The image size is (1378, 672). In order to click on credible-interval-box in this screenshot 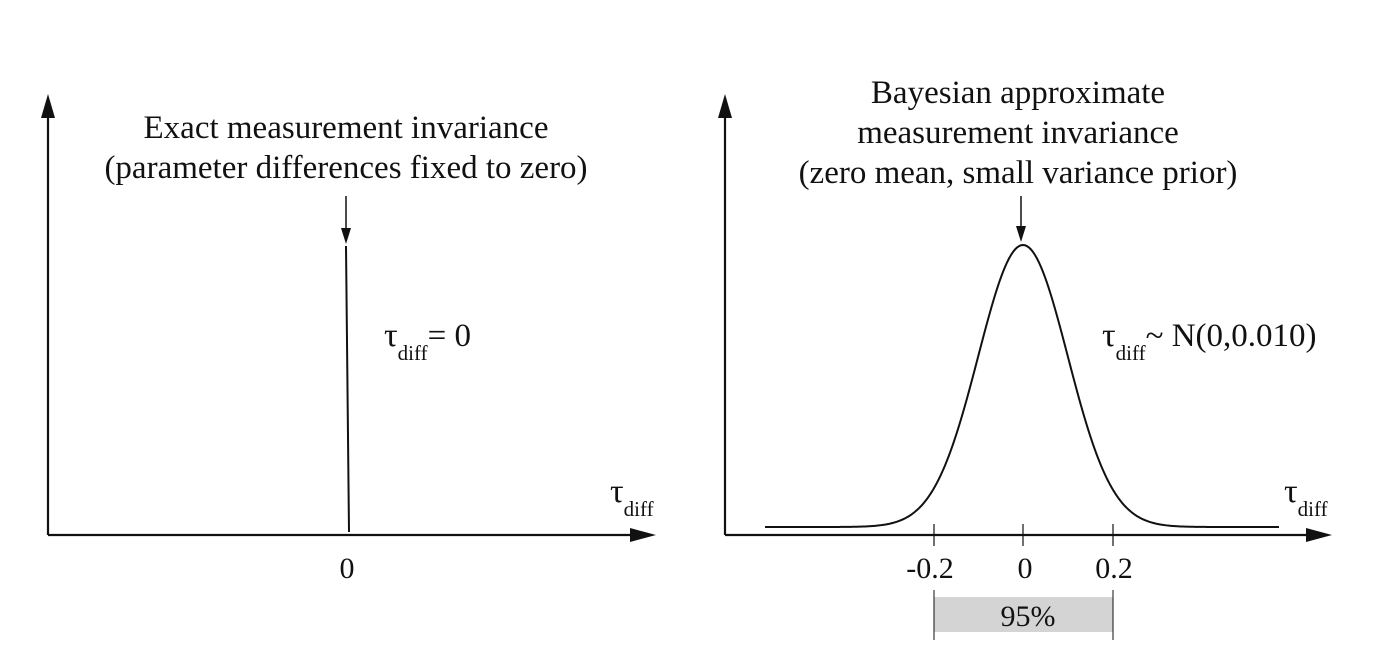, I will do `click(1023, 614)`.